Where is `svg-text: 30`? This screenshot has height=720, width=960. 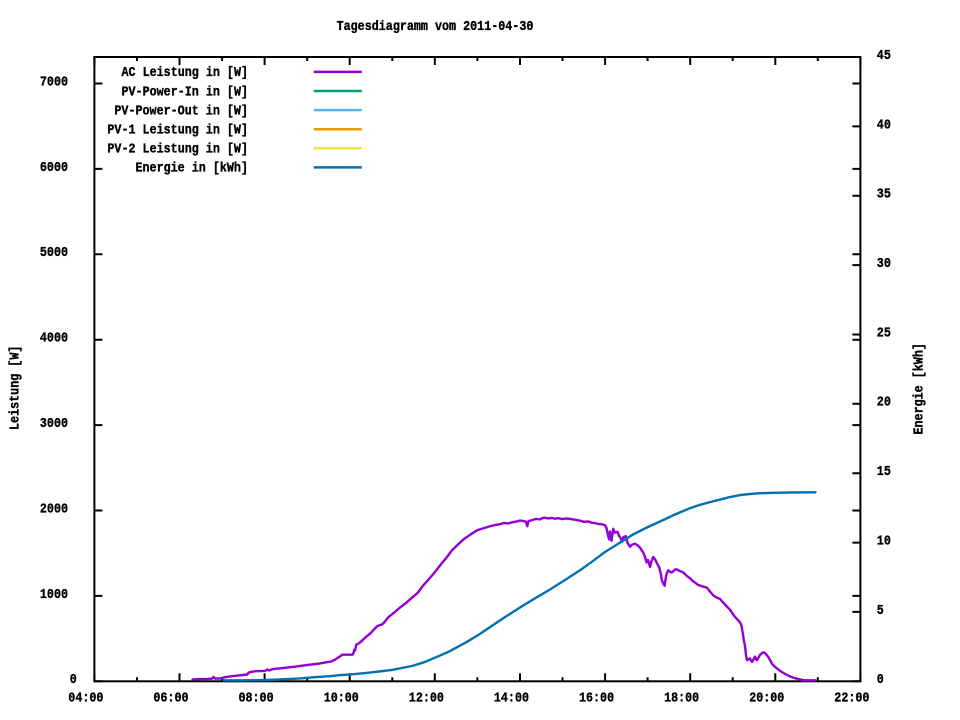
svg-text: 30 is located at coordinates (884, 264).